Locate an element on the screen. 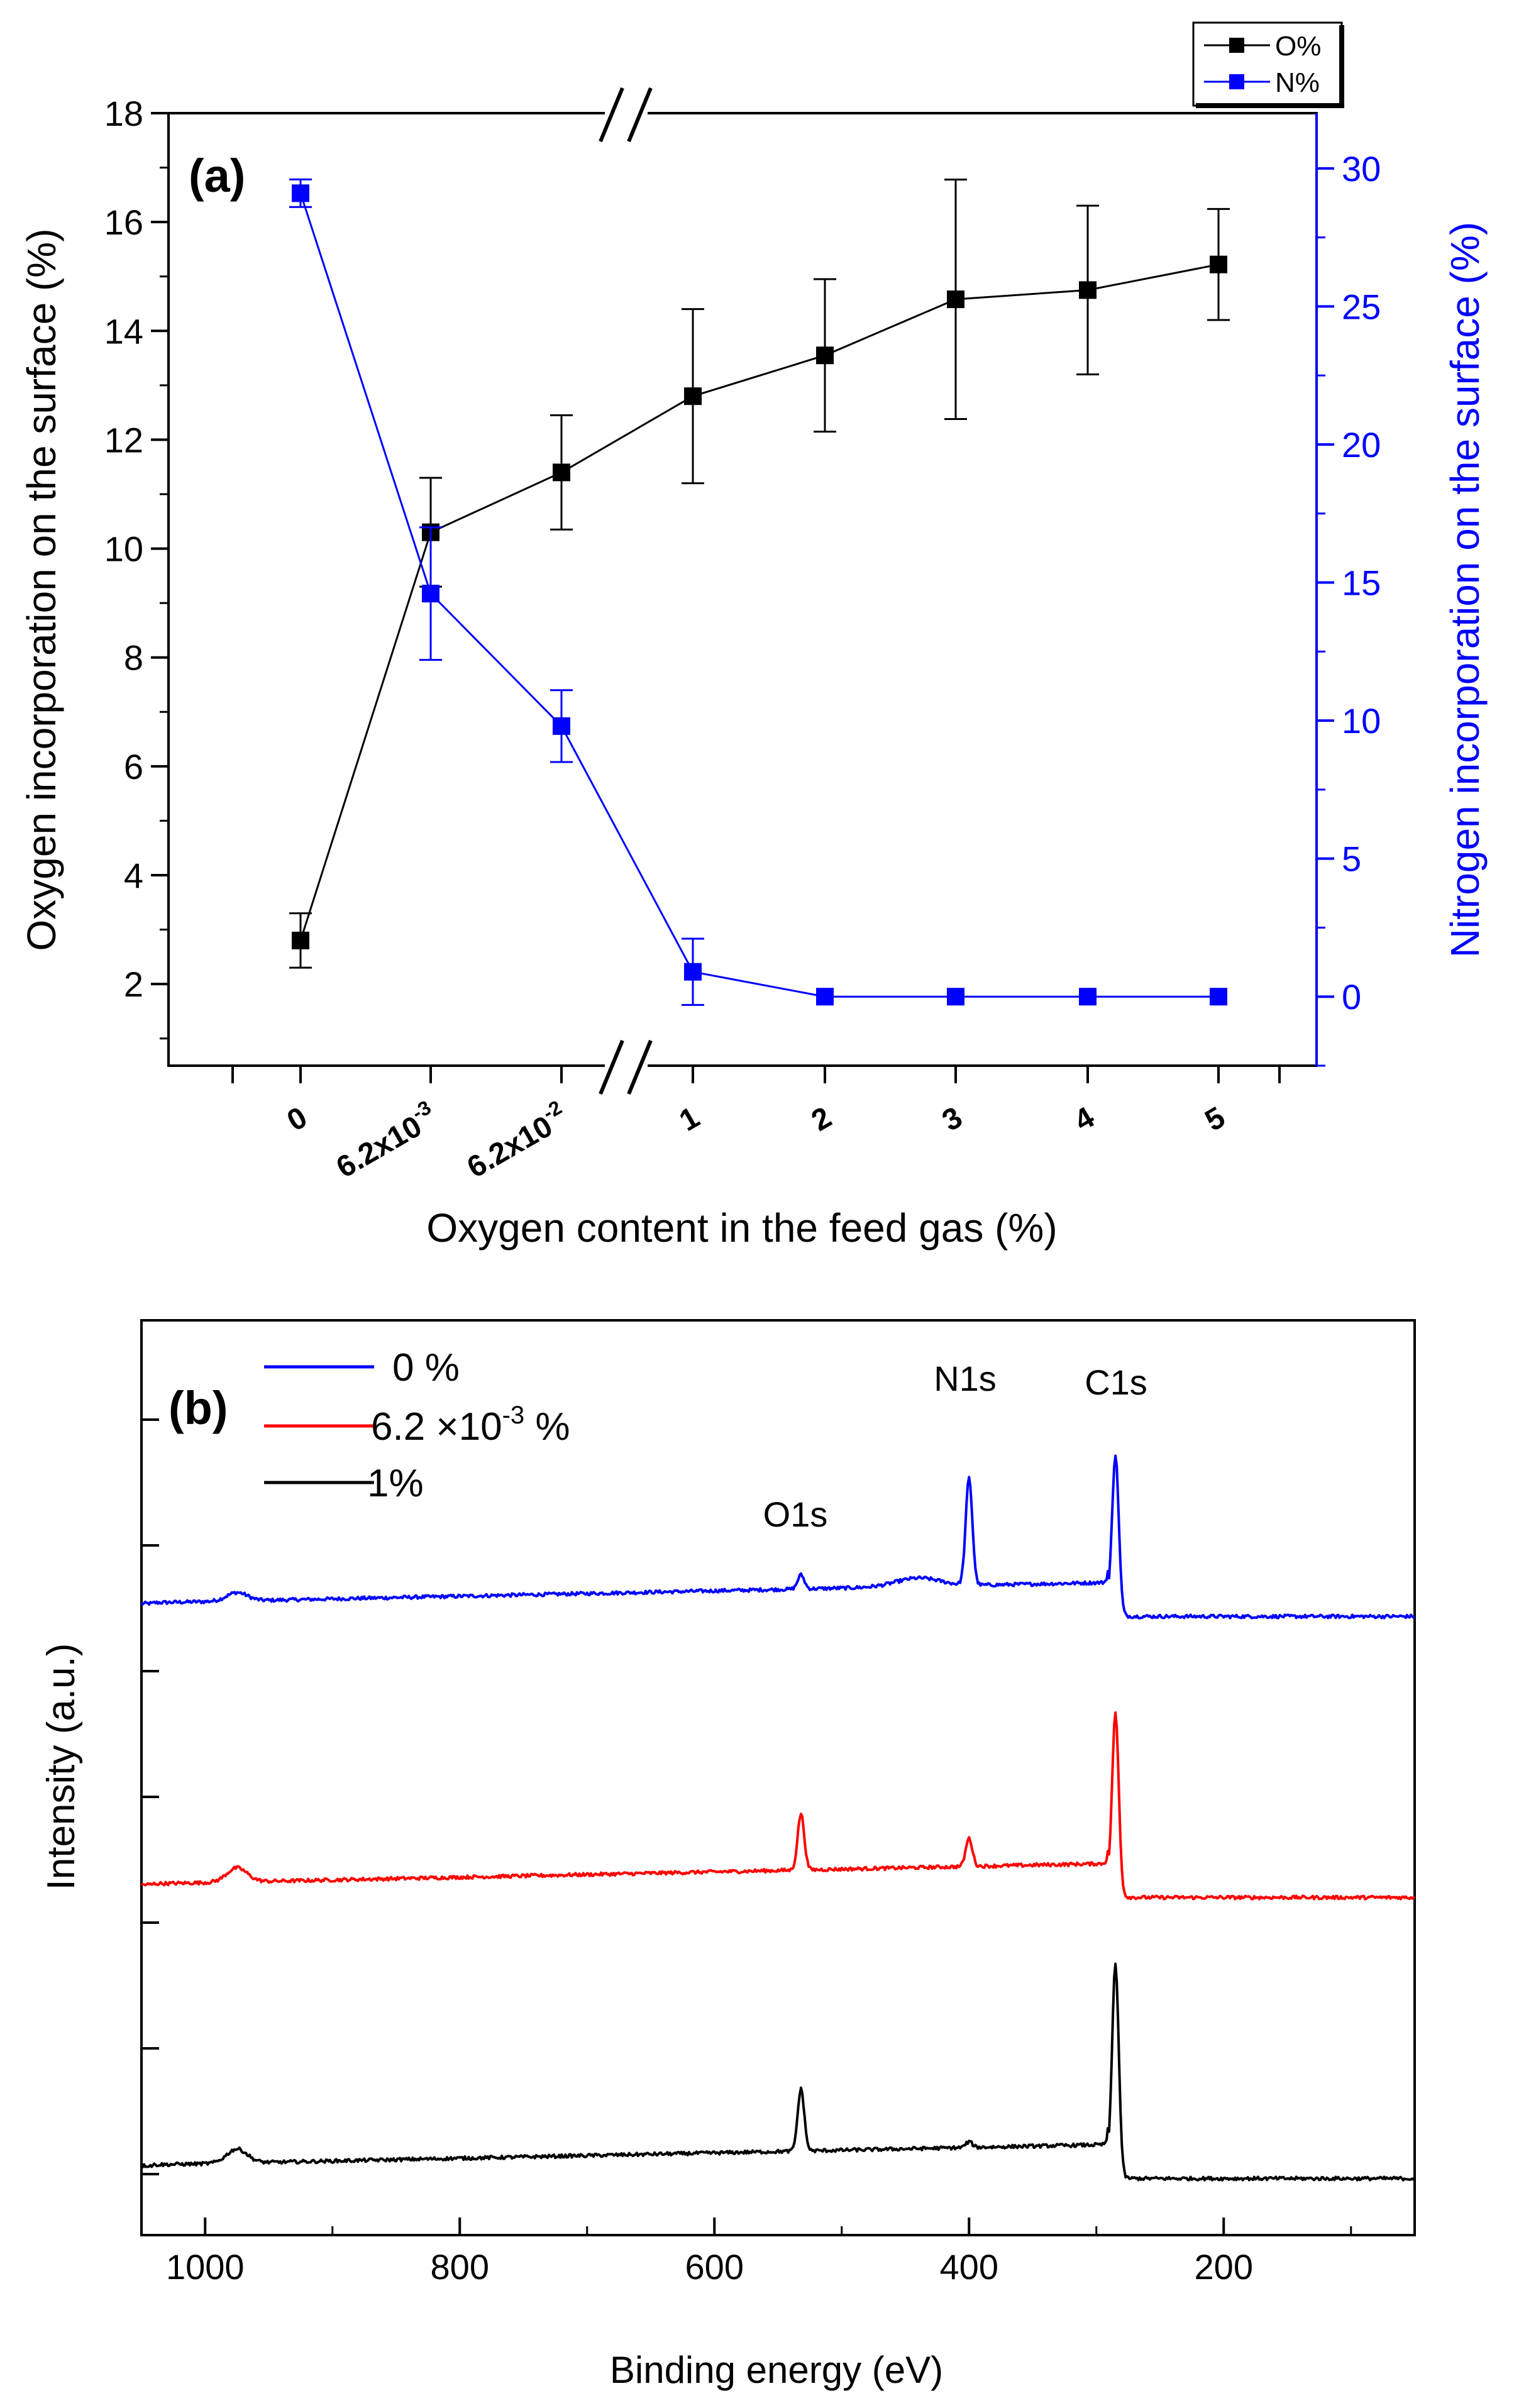 This screenshot has width=1514, height=2408. legend-b: 0 % 6.2 ×10-3 % 1% is located at coordinates (417, 1426).